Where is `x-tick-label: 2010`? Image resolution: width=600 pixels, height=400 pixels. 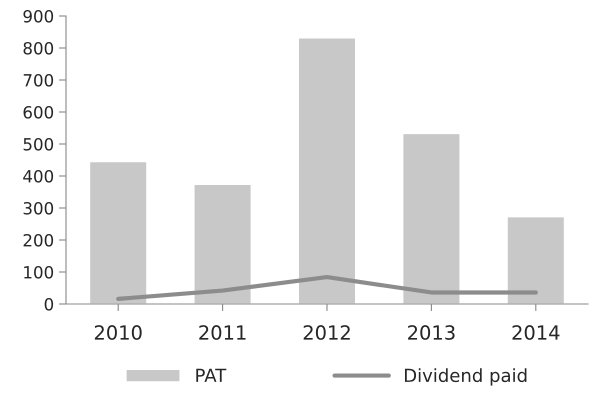
x-tick-label: 2010 is located at coordinates (118, 332).